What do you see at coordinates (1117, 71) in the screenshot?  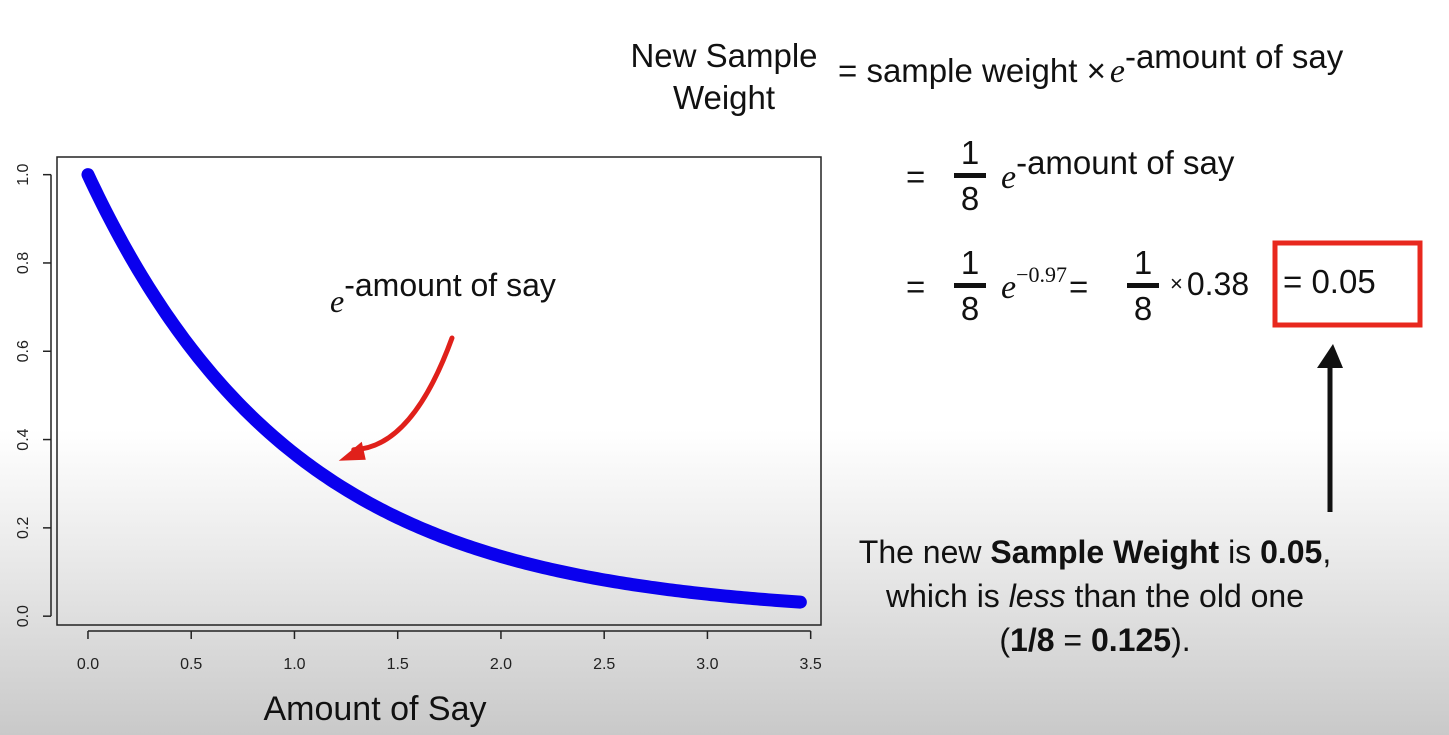 I see `e-symbol-1: e` at bounding box center [1117, 71].